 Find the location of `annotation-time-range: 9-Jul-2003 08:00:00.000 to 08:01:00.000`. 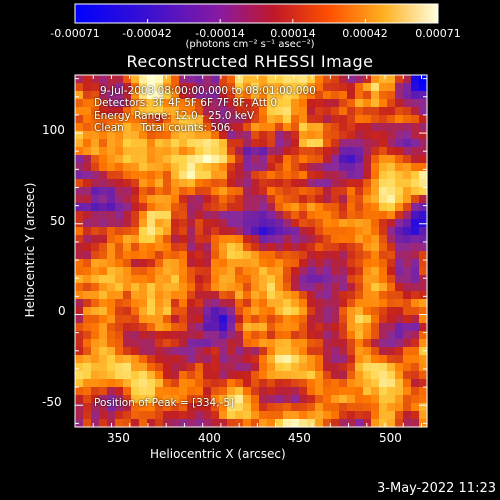

annotation-time-range: 9-Jul-2003 08:00:00.000 to 08:01:00.000 is located at coordinates (208, 91).